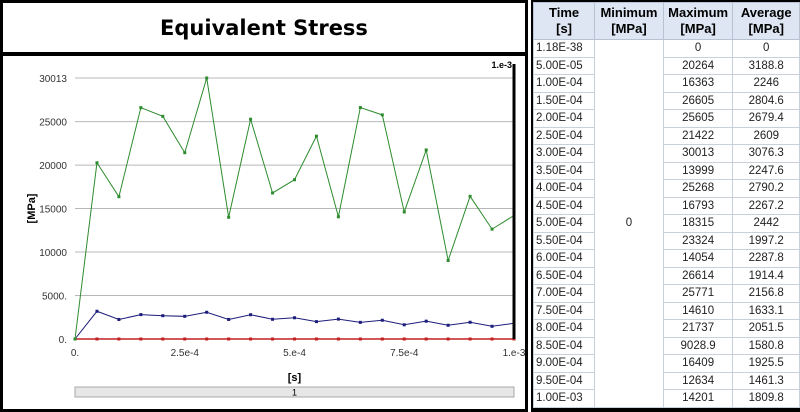  What do you see at coordinates (564, 153) in the screenshot?
I see `cell-time: 3.00E-04` at bounding box center [564, 153].